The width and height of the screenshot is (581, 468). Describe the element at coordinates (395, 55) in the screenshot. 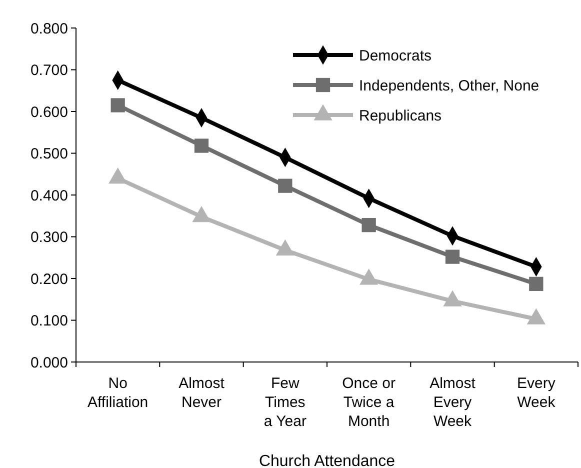

I see `legend-label: Democrats` at that location.